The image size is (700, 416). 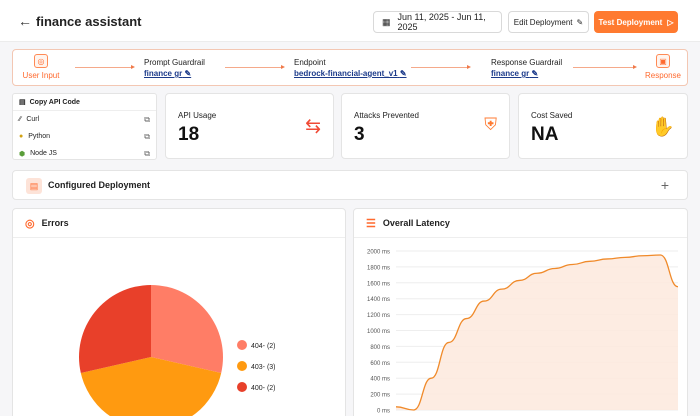 I want to click on stat-value: 18, so click(x=189, y=134).